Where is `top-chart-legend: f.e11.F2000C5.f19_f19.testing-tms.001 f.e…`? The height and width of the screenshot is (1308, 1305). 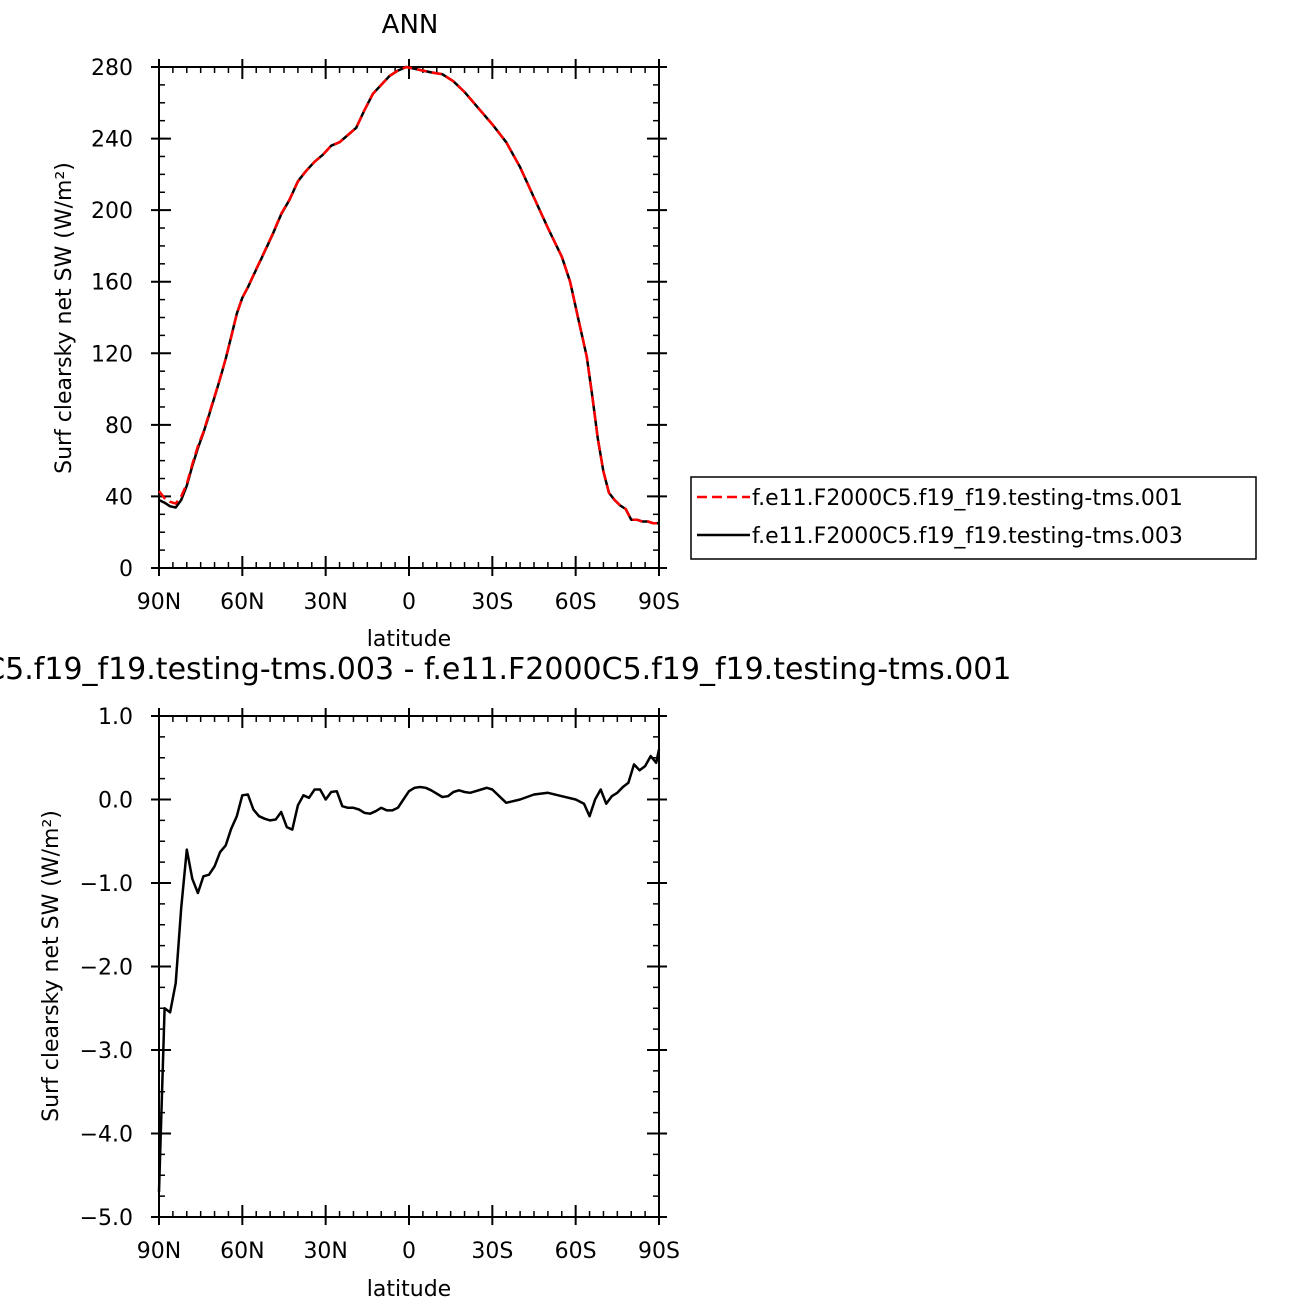
top-chart-legend: f.e11.F2000C5.f19_f19.testing-tms.001 f.e… is located at coordinates (973, 518).